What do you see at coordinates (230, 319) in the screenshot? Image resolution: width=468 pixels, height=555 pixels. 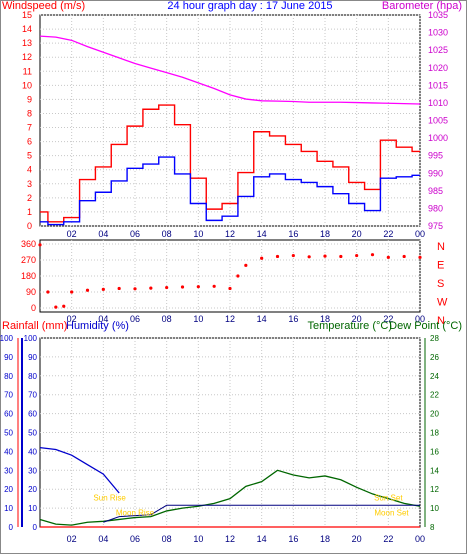 I see `x-tick-label-mid: 12` at bounding box center [230, 319].